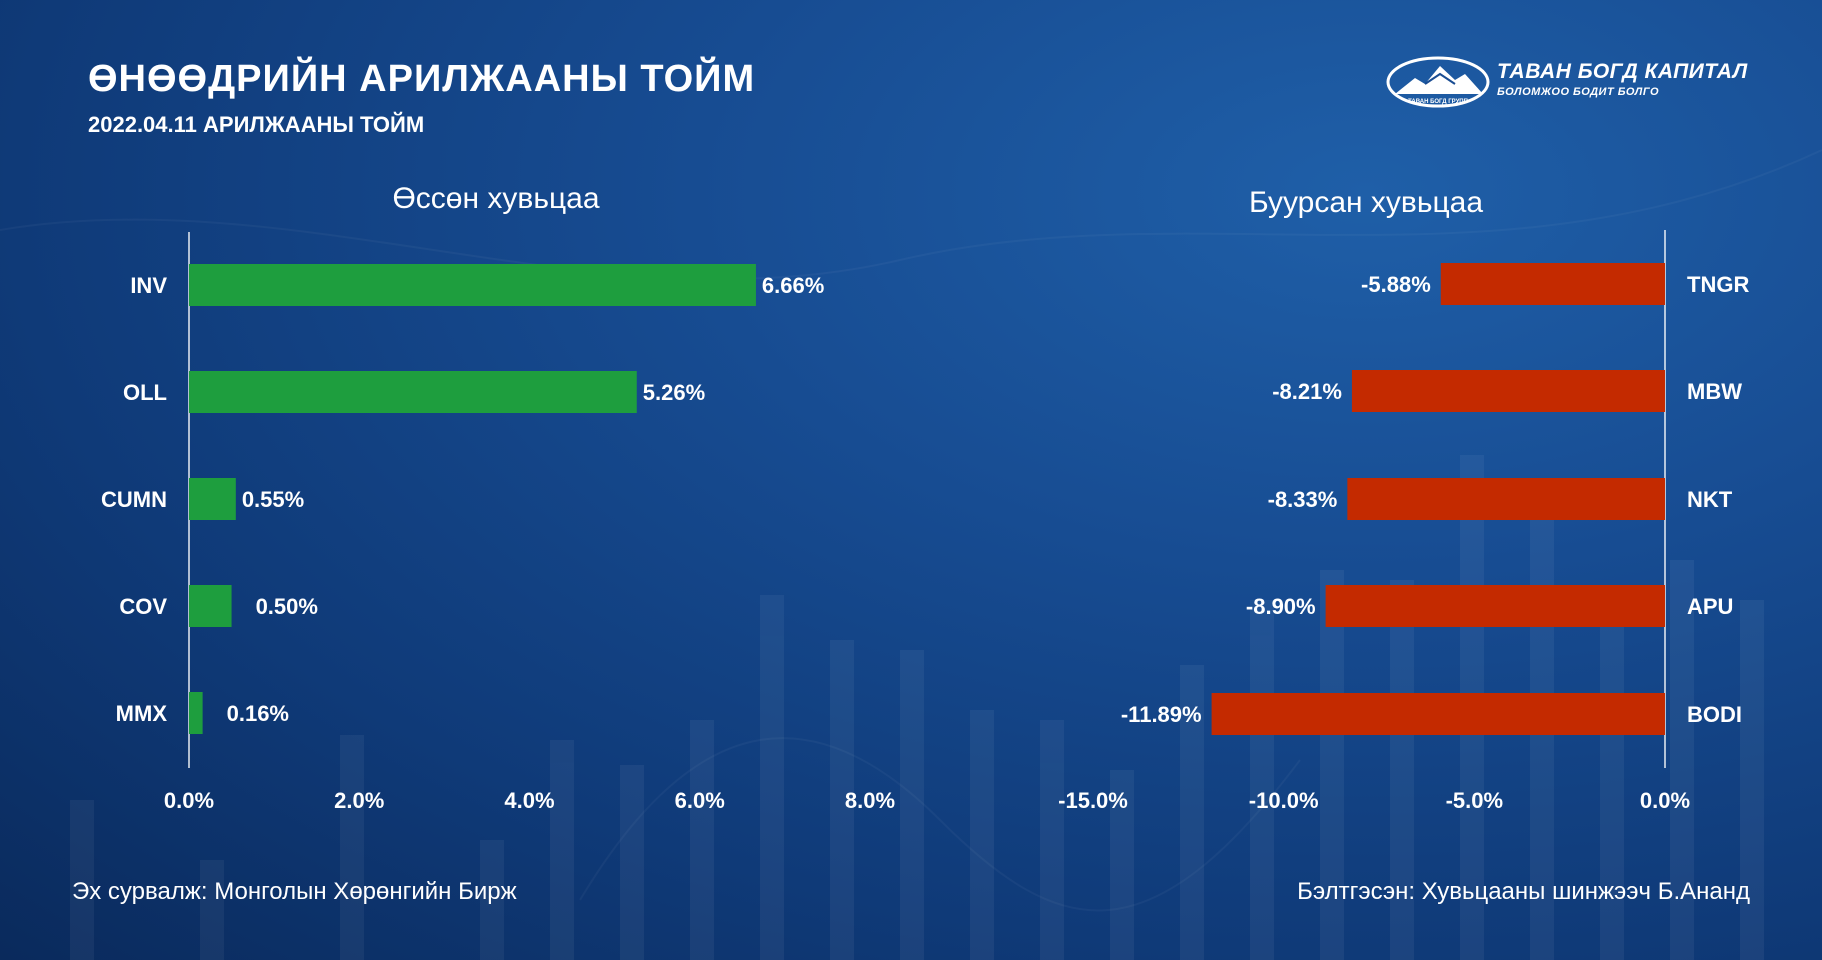 The width and height of the screenshot is (1822, 960). What do you see at coordinates (1093, 800) in the screenshot?
I see `x-tick-label: -15.0%` at bounding box center [1093, 800].